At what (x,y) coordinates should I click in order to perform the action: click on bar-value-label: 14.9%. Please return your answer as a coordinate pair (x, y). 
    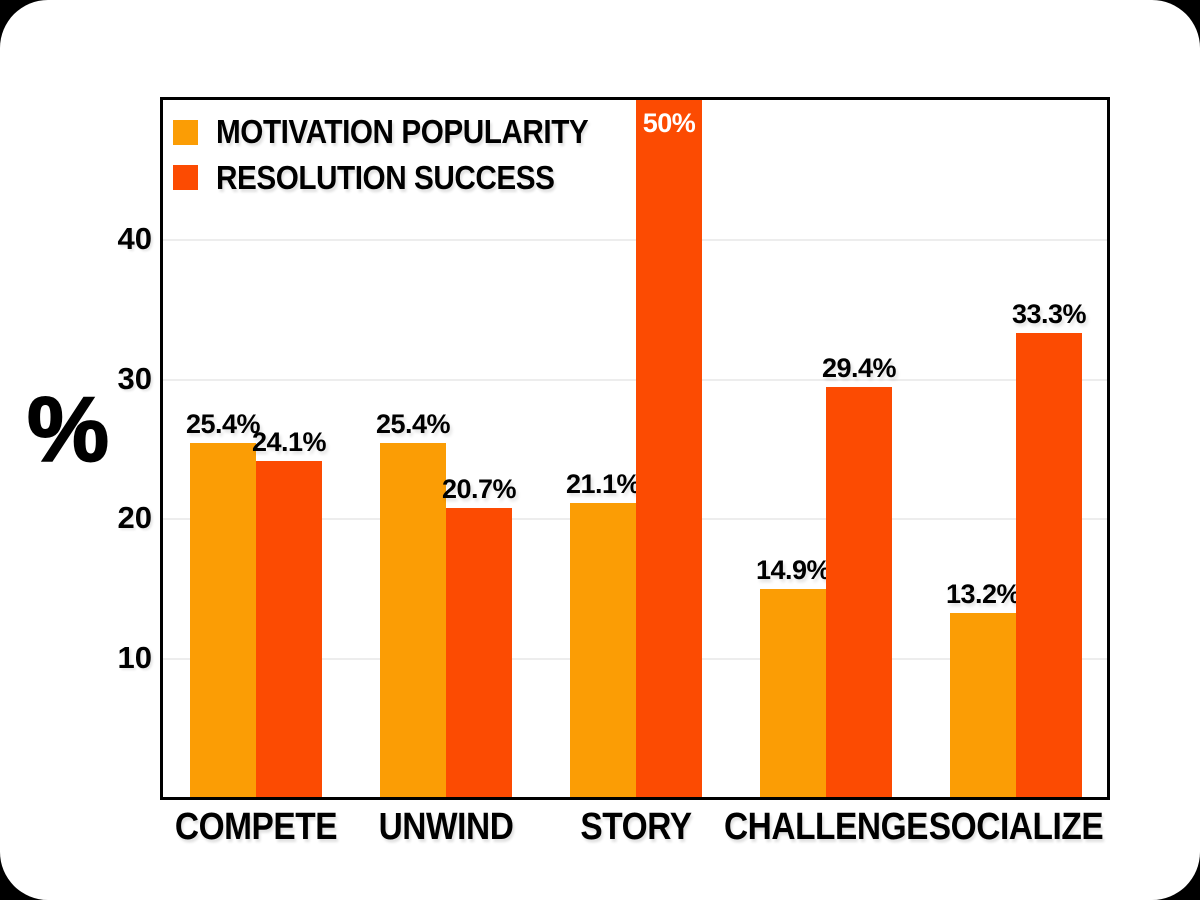
    Looking at the image, I should click on (793, 570).